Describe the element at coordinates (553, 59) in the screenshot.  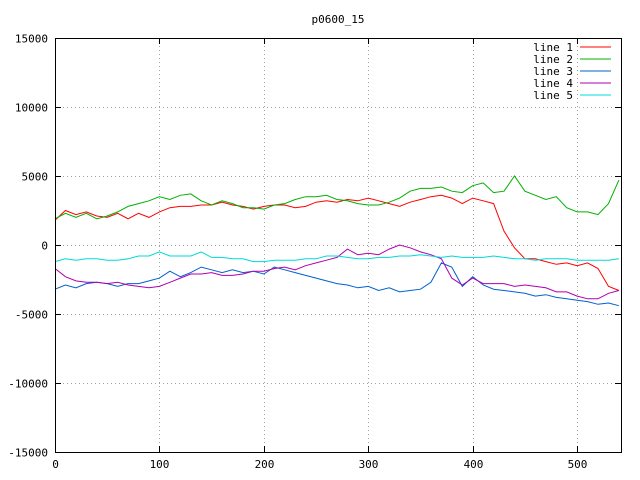
I see `legend-label-2: line 2` at that location.